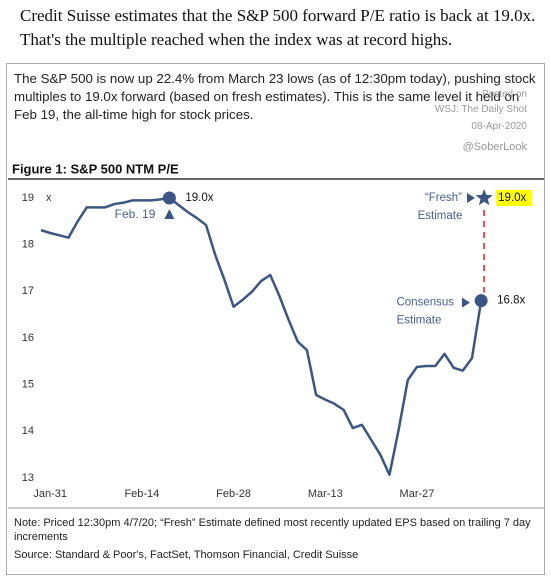  I want to click on x-tick-label: Mar-27, so click(417, 494).